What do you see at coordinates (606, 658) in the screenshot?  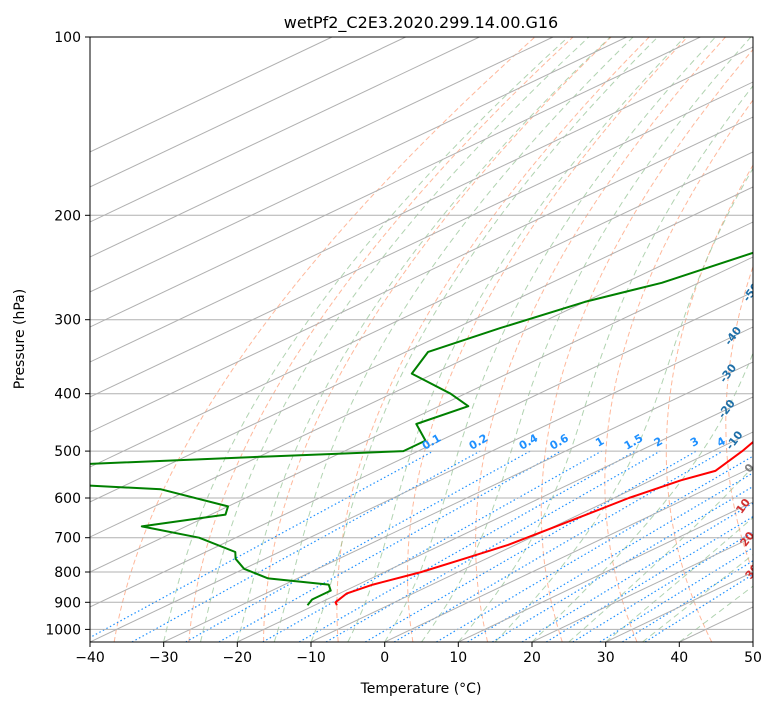 I see `x-tick-label: 30` at bounding box center [606, 658].